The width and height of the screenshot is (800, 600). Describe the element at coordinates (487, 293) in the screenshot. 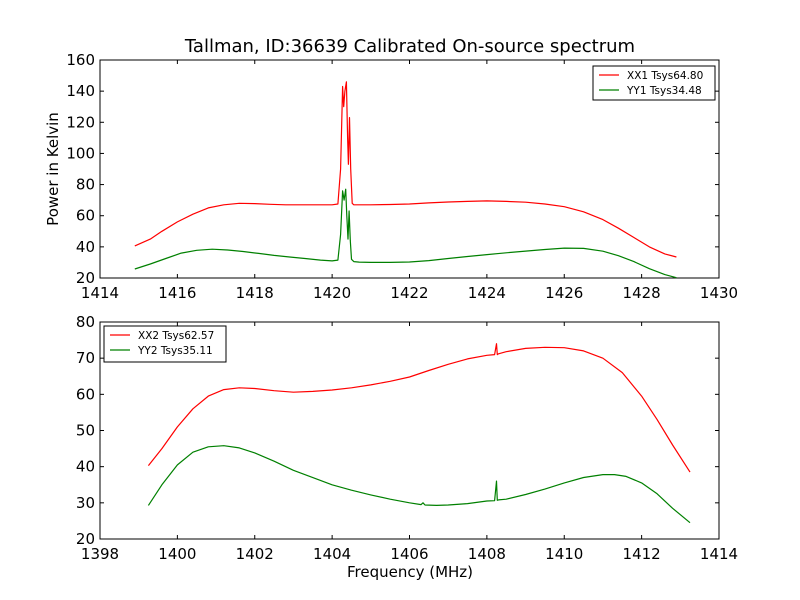

I see `x-tick-label: 1424` at that location.